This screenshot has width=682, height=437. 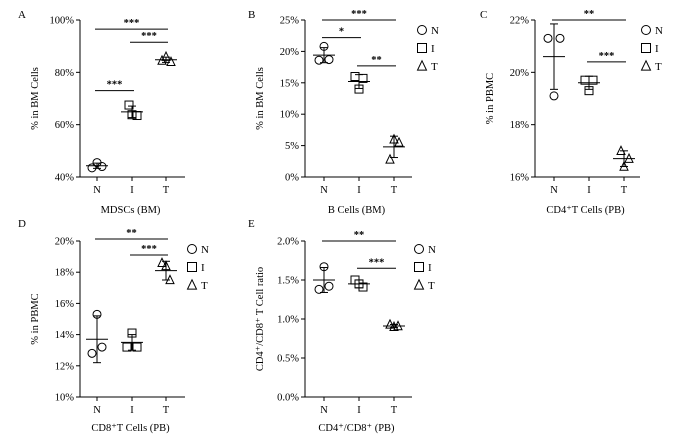 What do you see at coordinates (490, 98) in the screenshot?
I see `y-axis-label: % in PBMC` at bounding box center [490, 98].